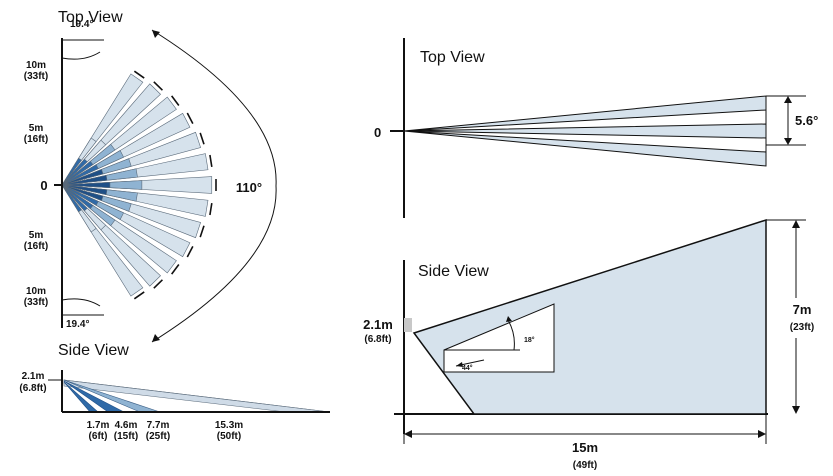 This screenshot has height=476, width=833. Describe the element at coordinates (229, 425) in the screenshot. I see `side-dist-4-metric: 15.3m` at that location.